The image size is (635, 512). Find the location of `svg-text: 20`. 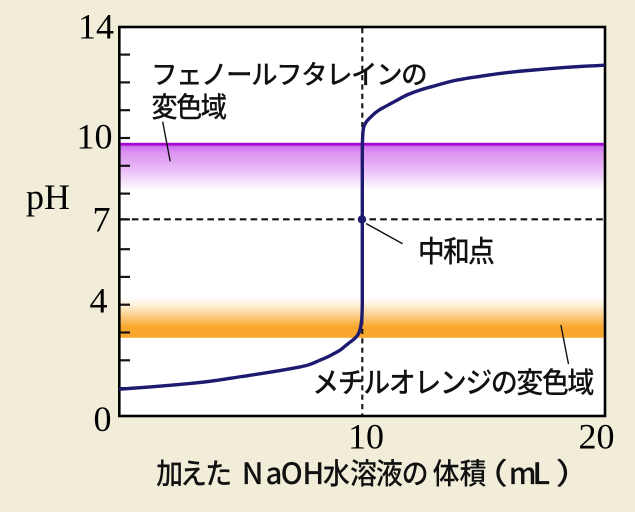

svg-text: 20 is located at coordinates (597, 437).